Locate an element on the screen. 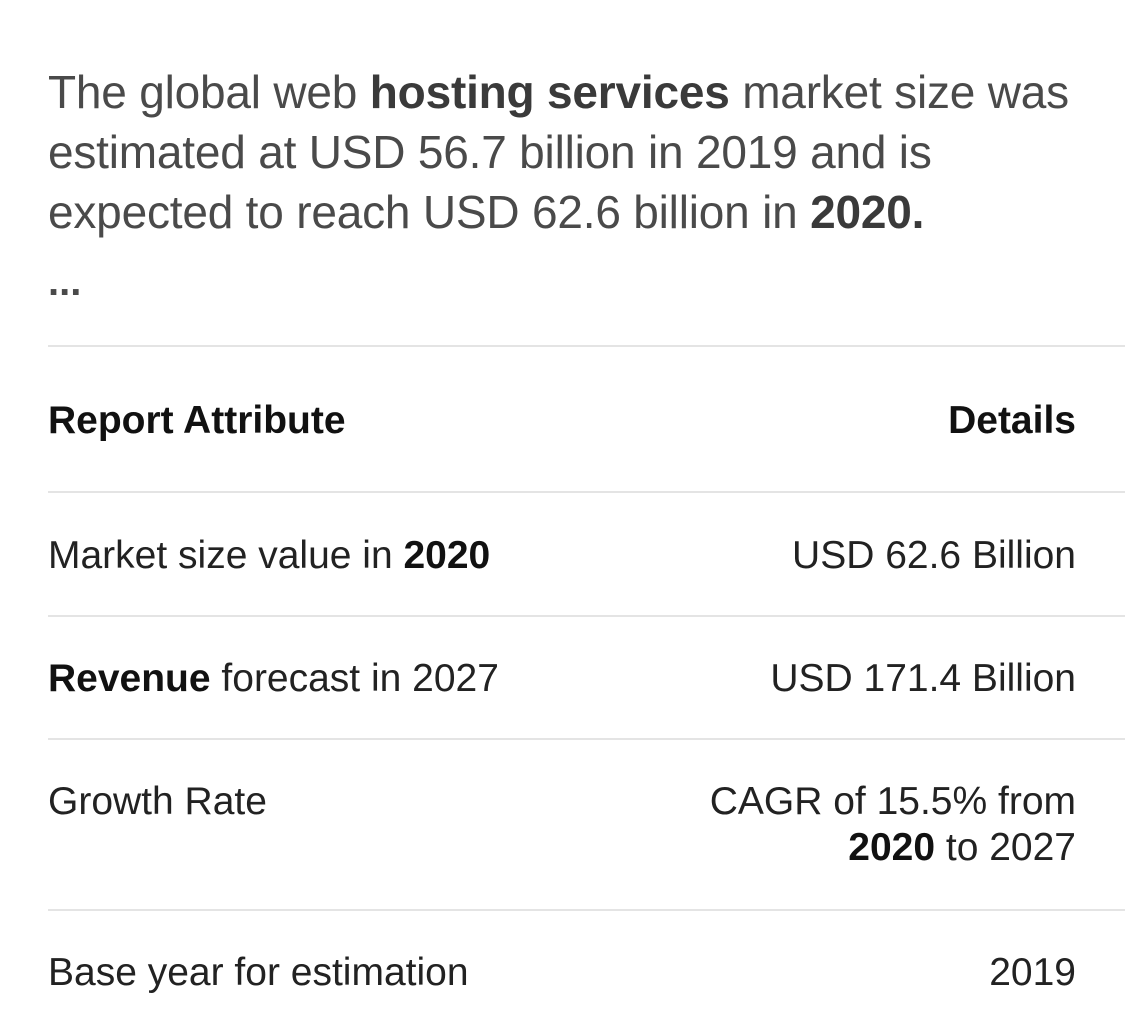 This screenshot has height=1009, width=1125. row-label: Market size value in 2020 is located at coordinates (269, 556).